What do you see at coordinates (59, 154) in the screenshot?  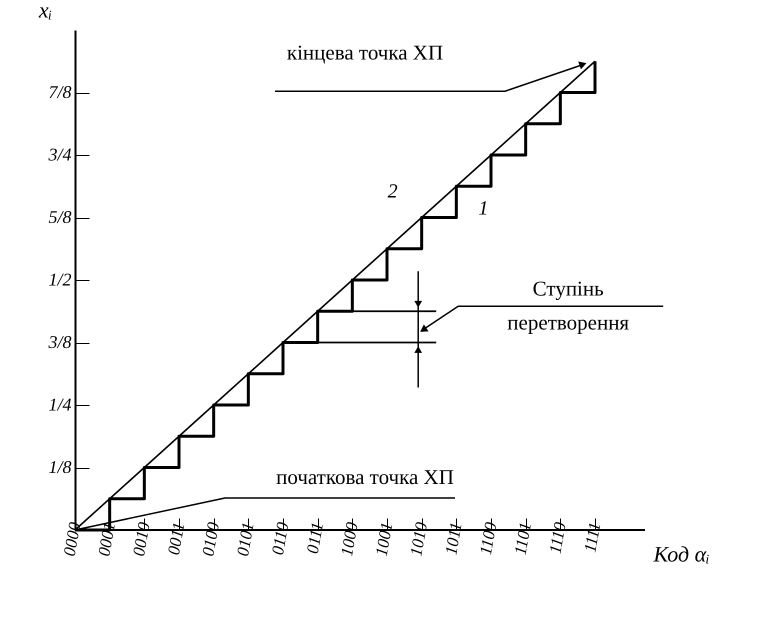 I see `y-tick-label: 3/4` at bounding box center [59, 154].